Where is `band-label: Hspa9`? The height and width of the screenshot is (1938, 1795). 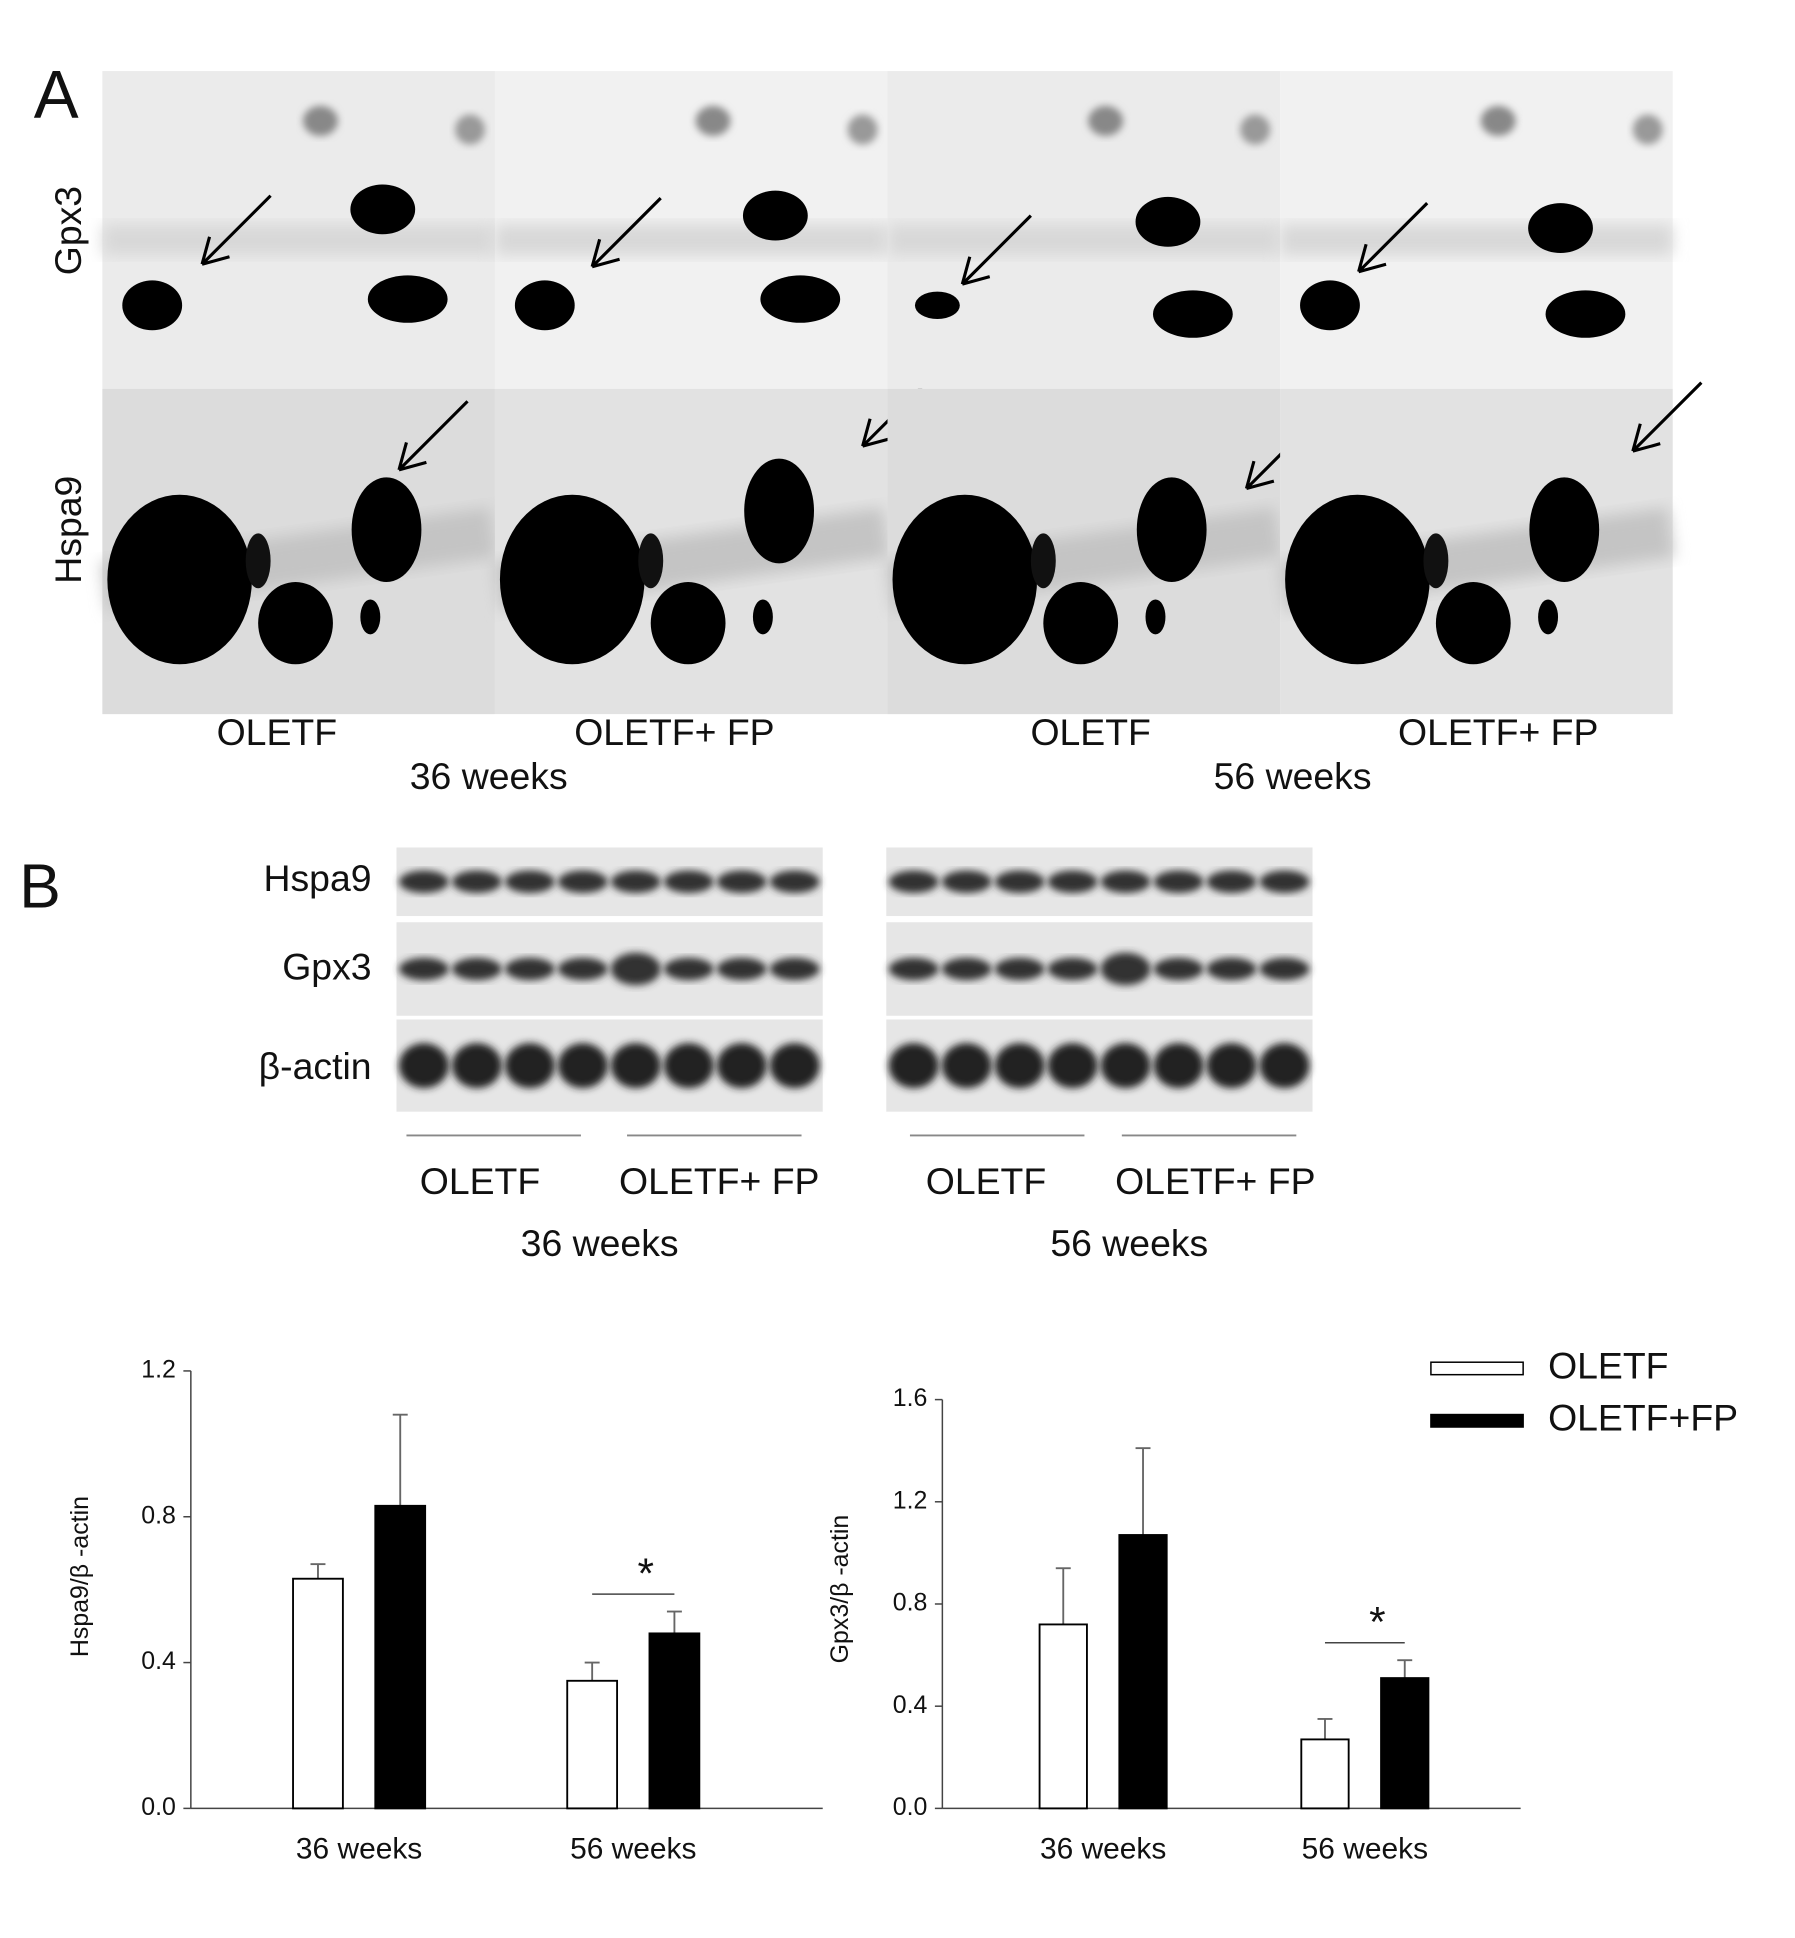 band-label: Hspa9 is located at coordinates (318, 878).